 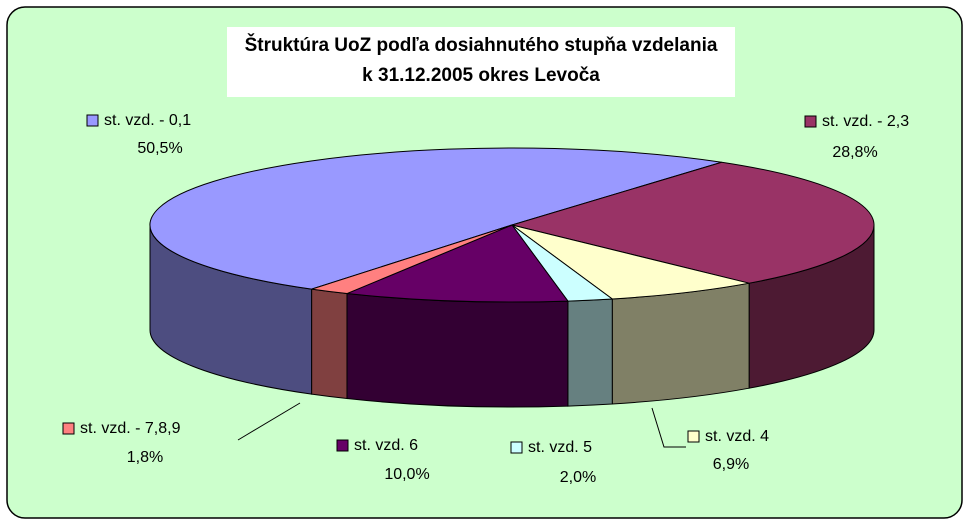 What do you see at coordinates (854, 152) in the screenshot?
I see `value-label: 28,8%` at bounding box center [854, 152].